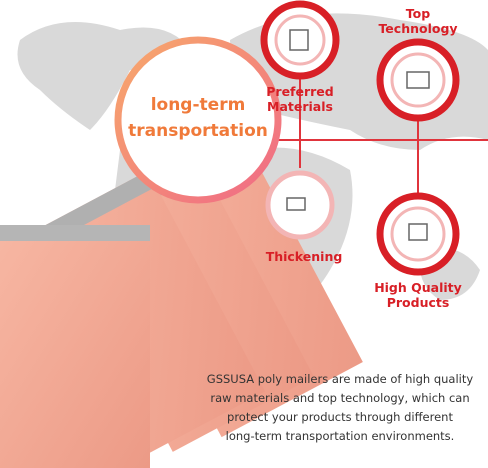  I want to click on feature-label: Top, so click(418, 13).